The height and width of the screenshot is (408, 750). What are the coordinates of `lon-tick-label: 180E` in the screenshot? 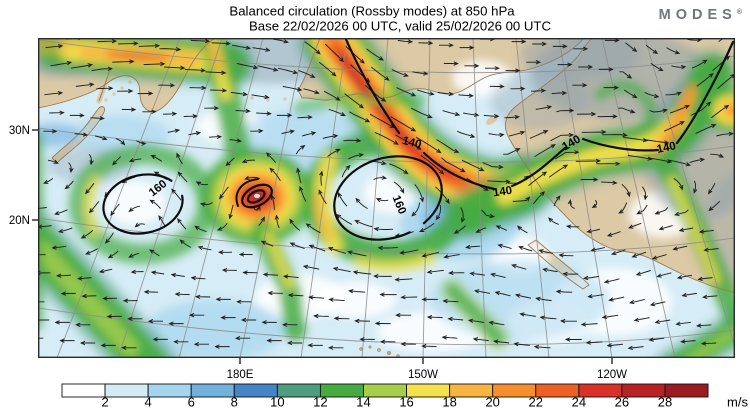 It's located at (240, 375).